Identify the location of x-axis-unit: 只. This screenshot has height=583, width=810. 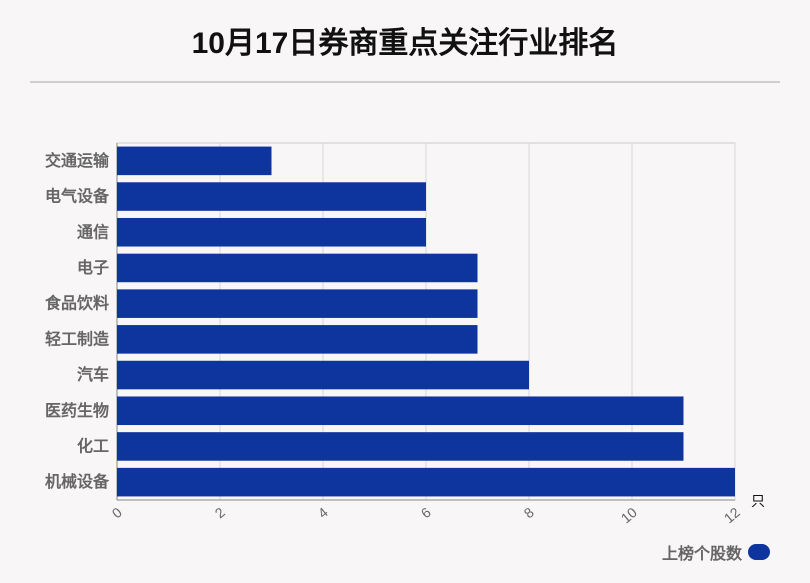
(758, 501).